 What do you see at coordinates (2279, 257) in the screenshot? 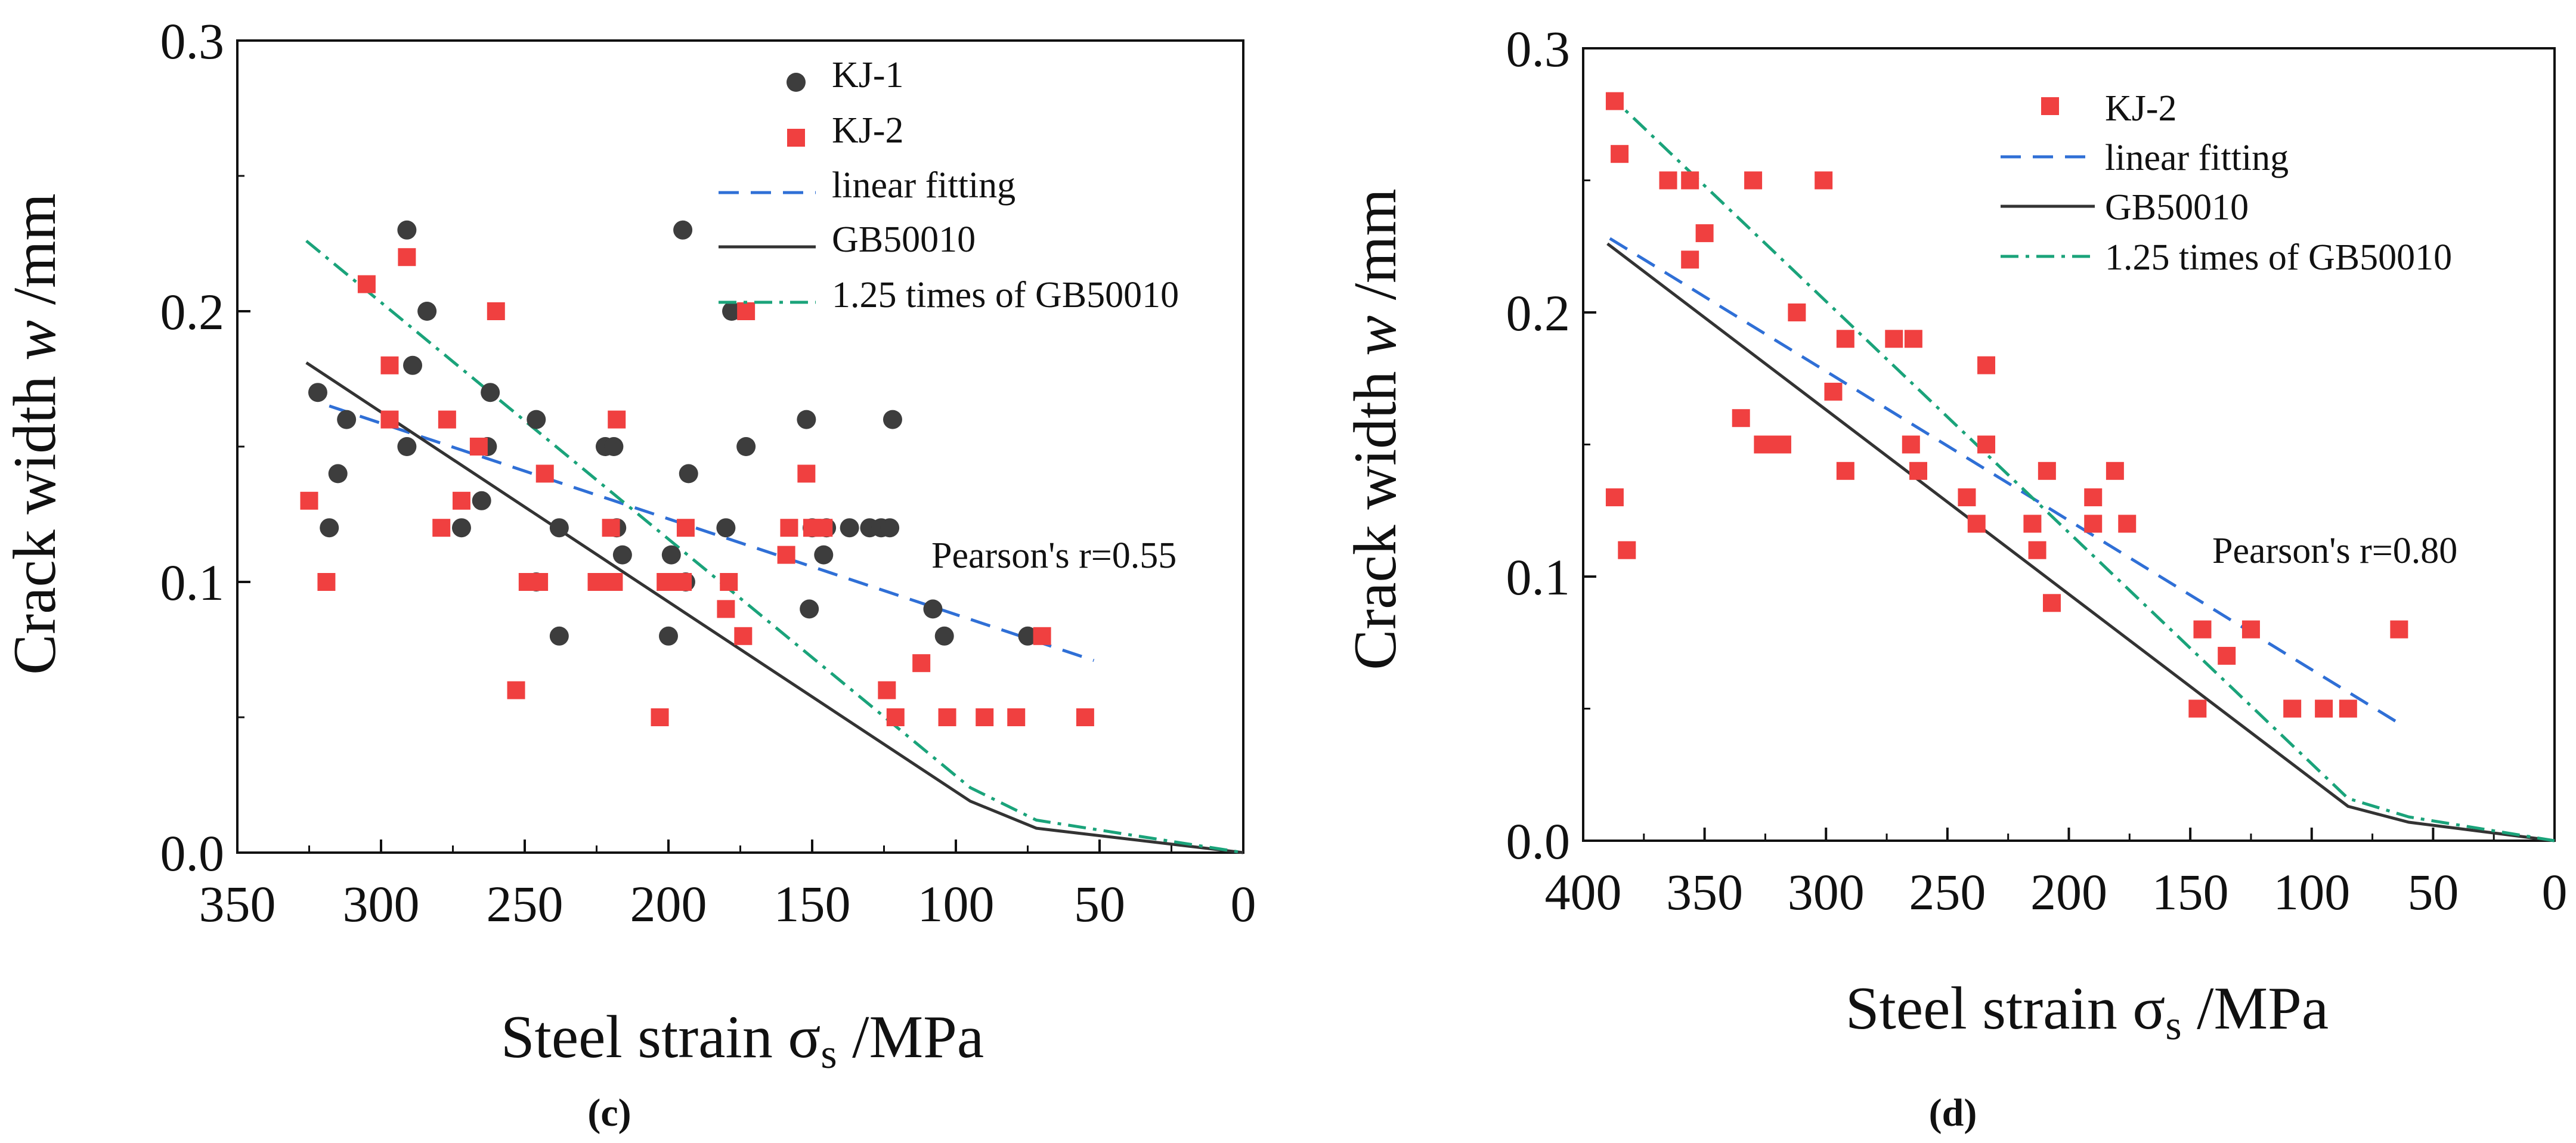
I see `legend-label-gb50010-125-d: 1.25 times of GB50010` at bounding box center [2279, 257].